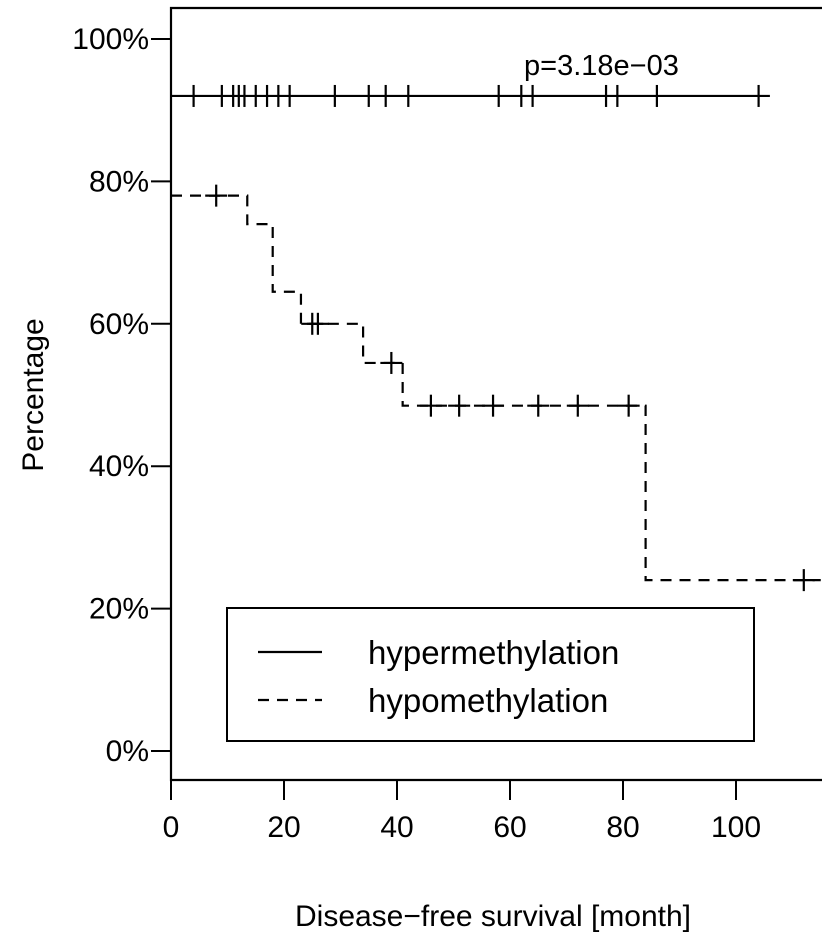  What do you see at coordinates (283, 827) in the screenshot?
I see `x-tick-label: 20` at bounding box center [283, 827].